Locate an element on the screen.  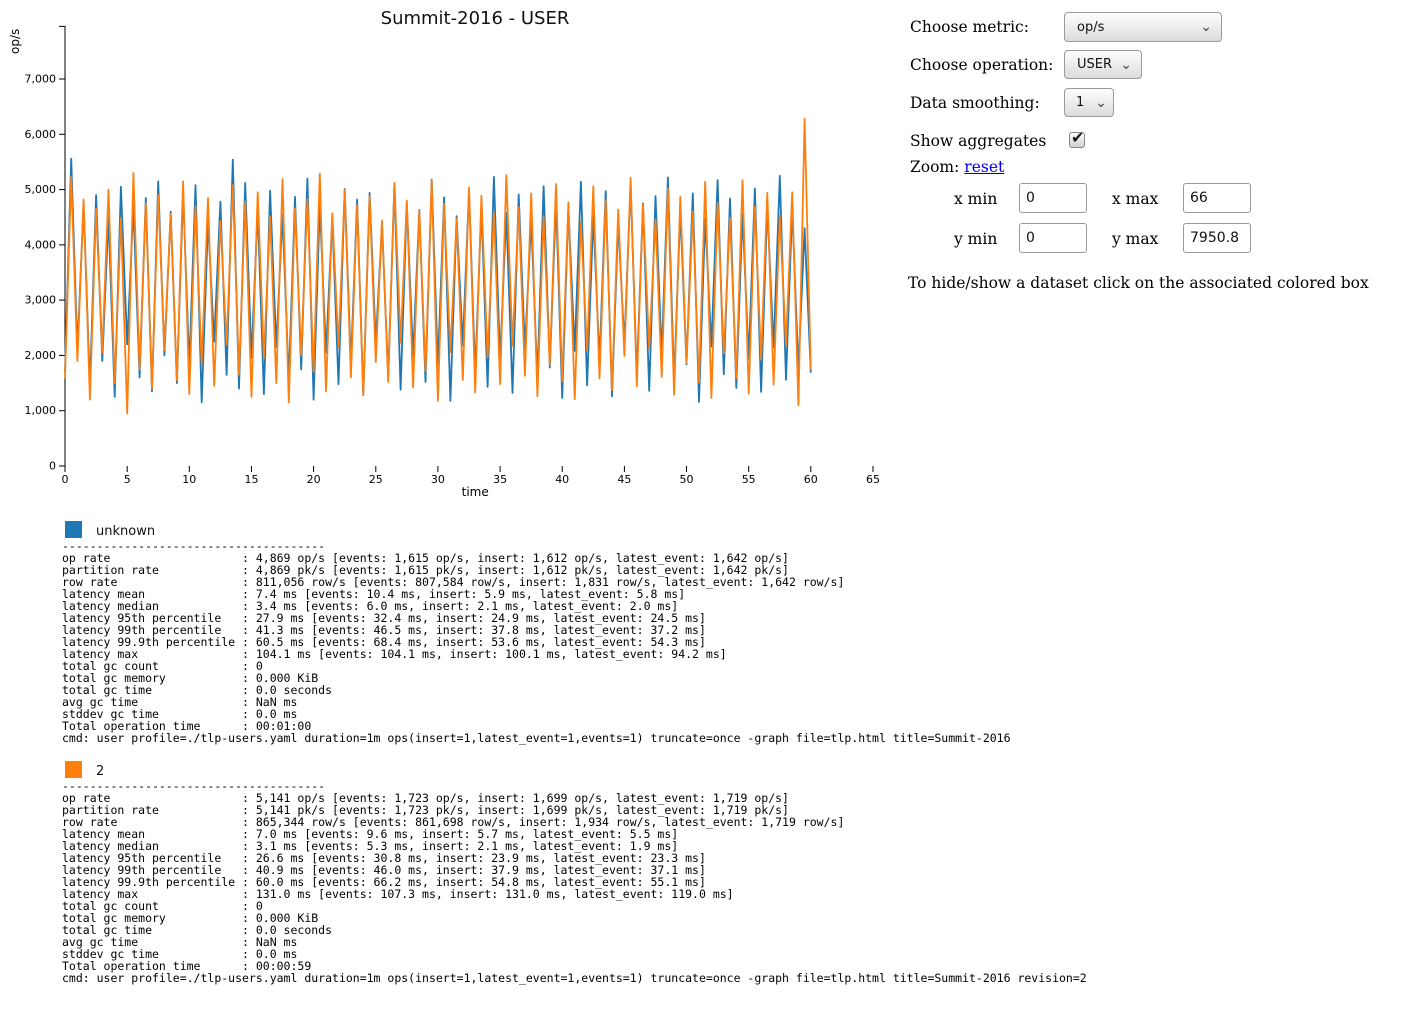
ymin-label: y min is located at coordinates (976, 239).